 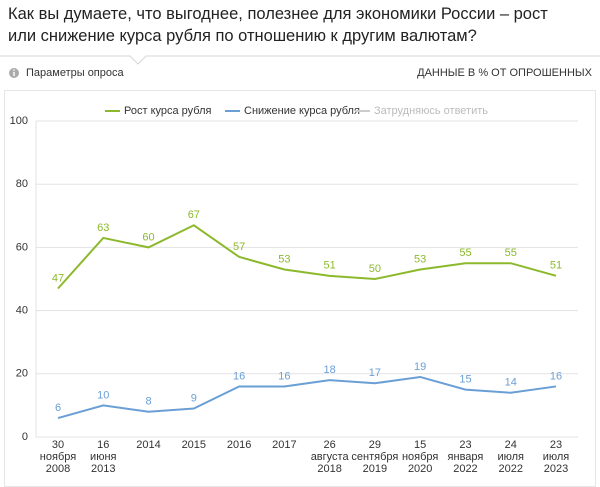 I want to click on units-note: ДАННЫЕ В % ОТ ОПРОШЕННЫХ, so click(x=505, y=73).